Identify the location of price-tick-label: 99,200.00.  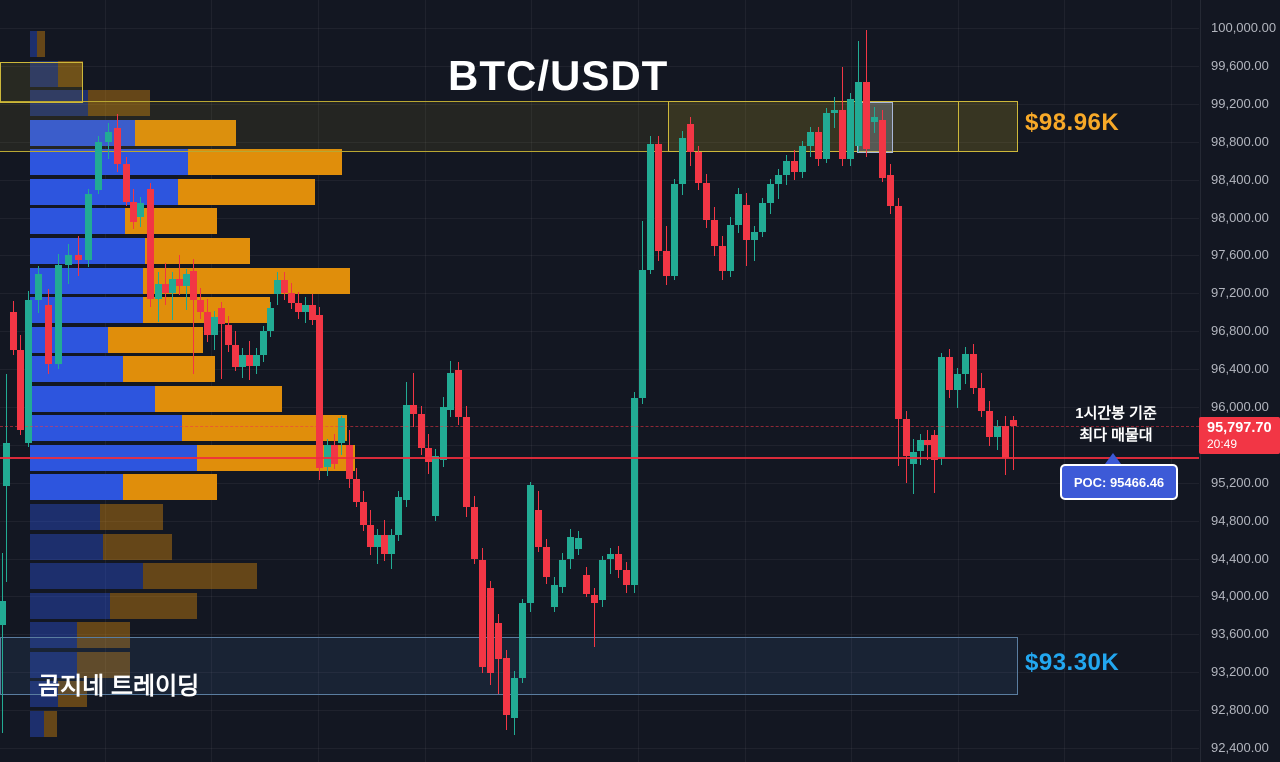
(1240, 103).